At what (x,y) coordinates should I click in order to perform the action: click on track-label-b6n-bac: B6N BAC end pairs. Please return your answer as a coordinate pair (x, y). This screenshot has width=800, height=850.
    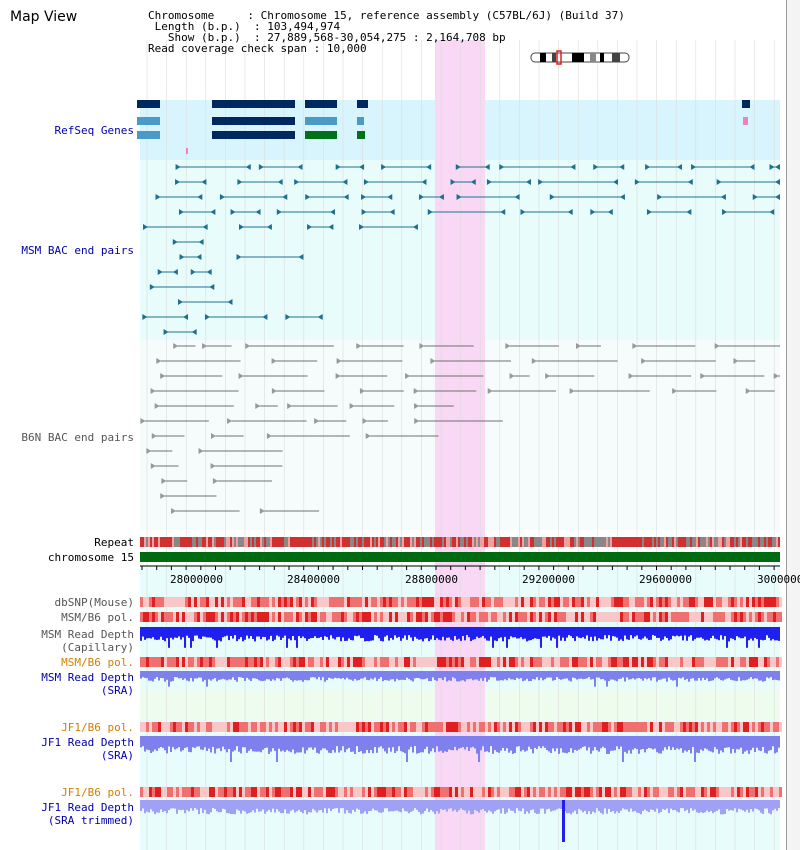
    Looking at the image, I should click on (77, 437).